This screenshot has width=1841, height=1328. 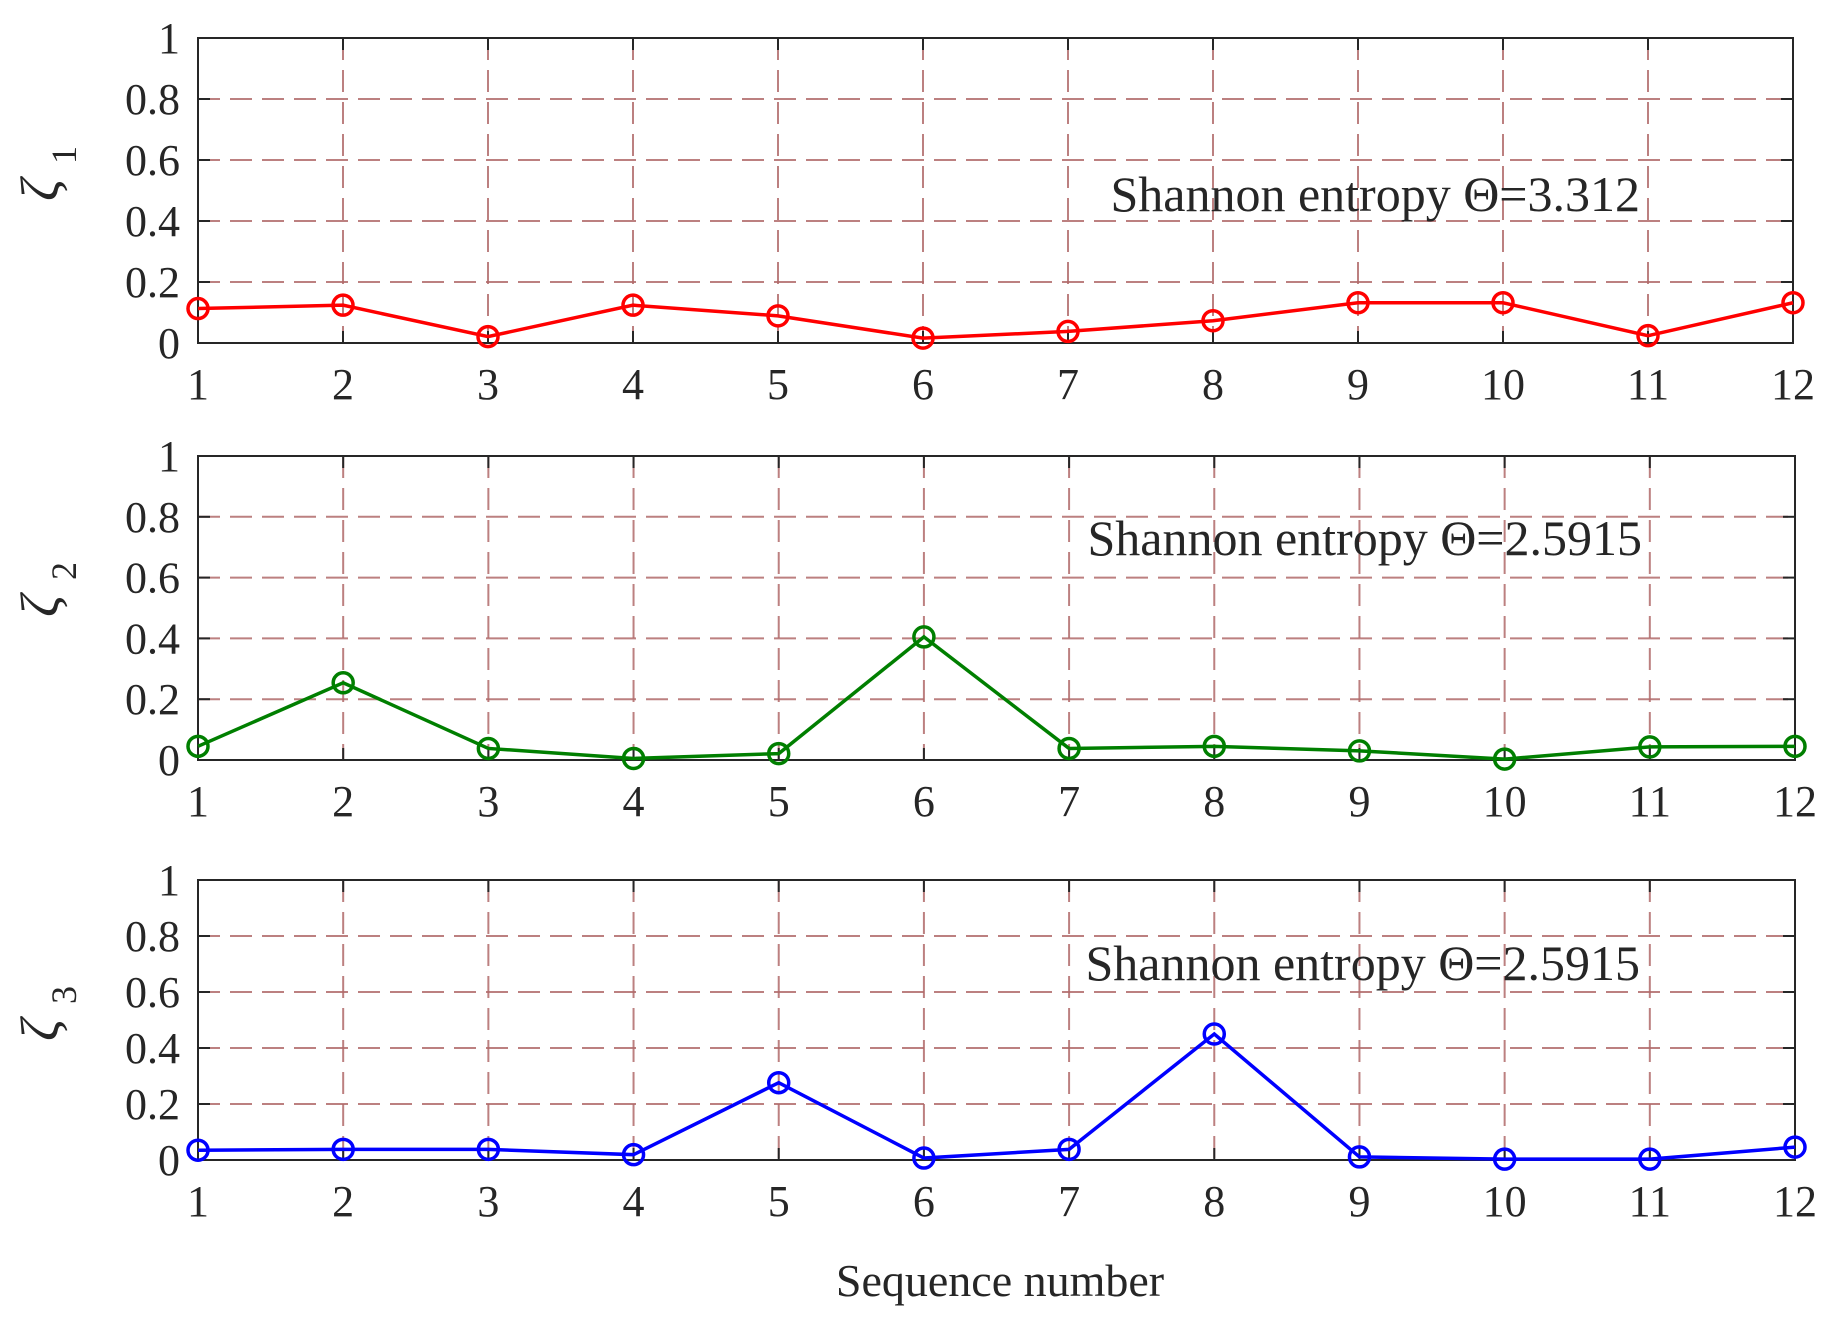 I want to click on y-axis-label-3: ζ, so click(x=40, y=1028).